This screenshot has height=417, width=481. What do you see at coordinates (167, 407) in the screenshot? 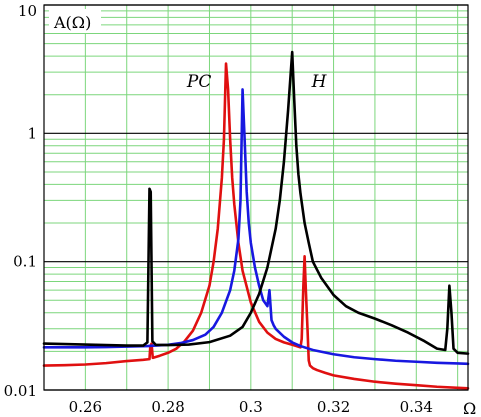
I see `x-tick-label: 0.28` at bounding box center [167, 407].